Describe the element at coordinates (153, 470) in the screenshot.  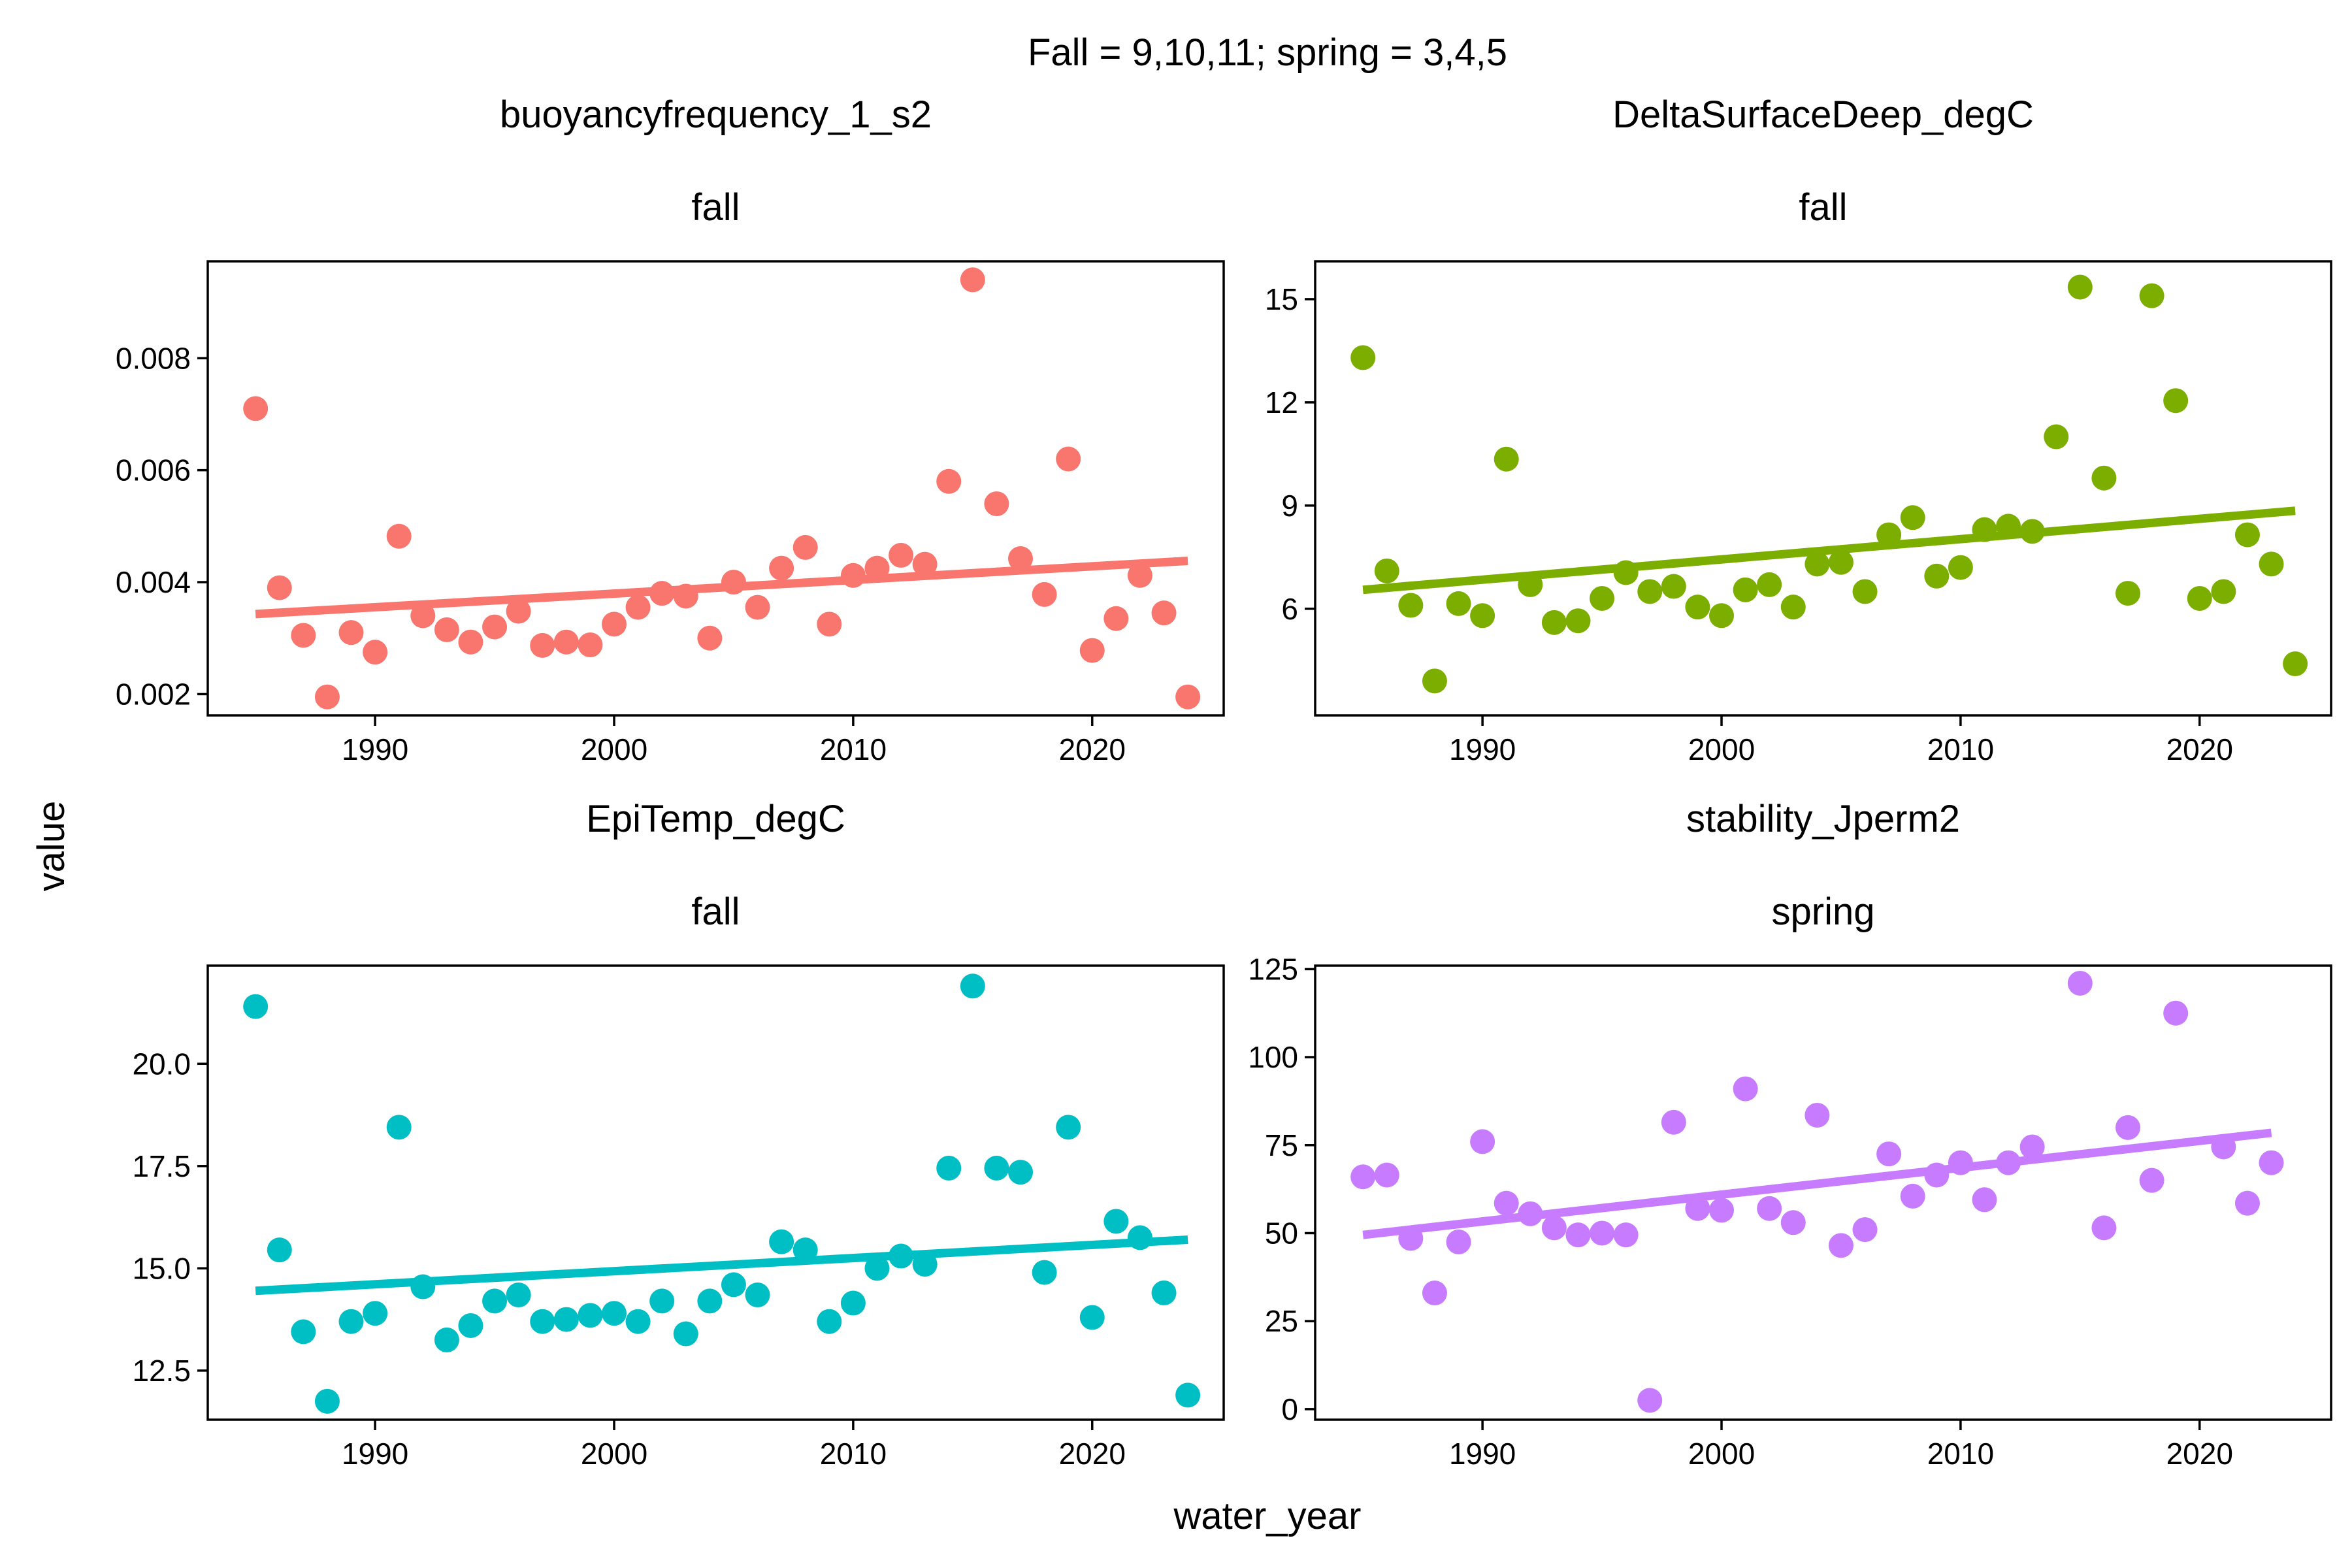
I see `y-tick-label: 0.006` at that location.